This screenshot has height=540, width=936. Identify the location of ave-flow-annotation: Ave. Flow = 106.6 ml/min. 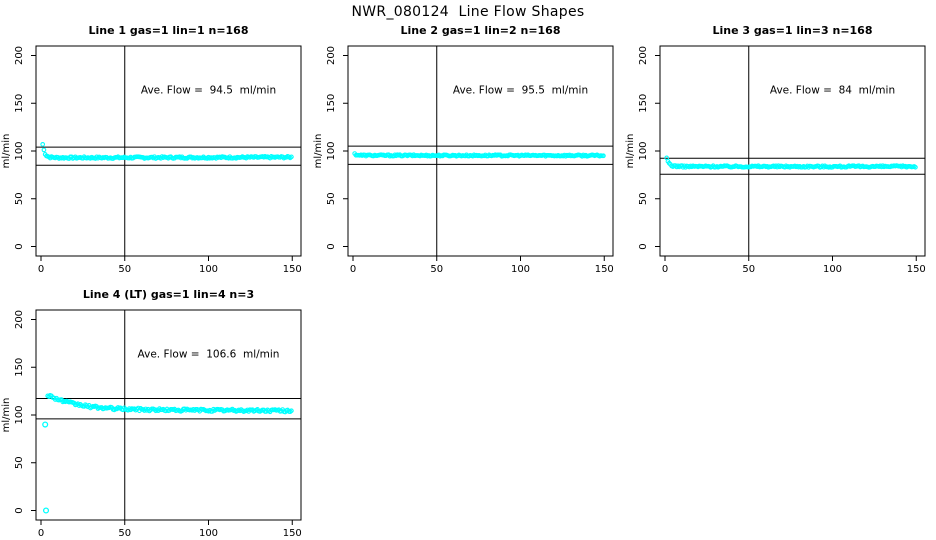
(209, 355).